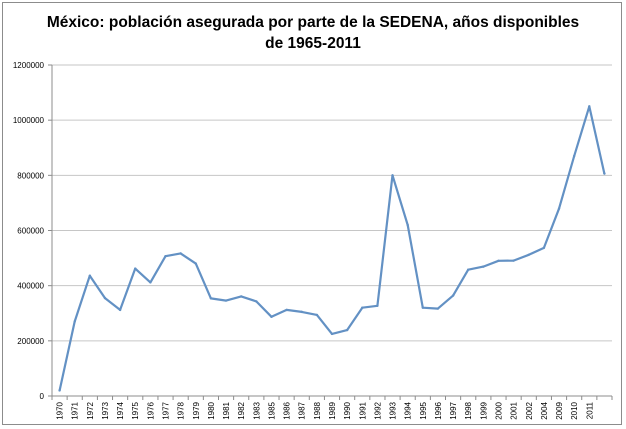 This screenshot has width=626, height=429. I want to click on chart-title-line-2: de 1965-2011, so click(313, 43).